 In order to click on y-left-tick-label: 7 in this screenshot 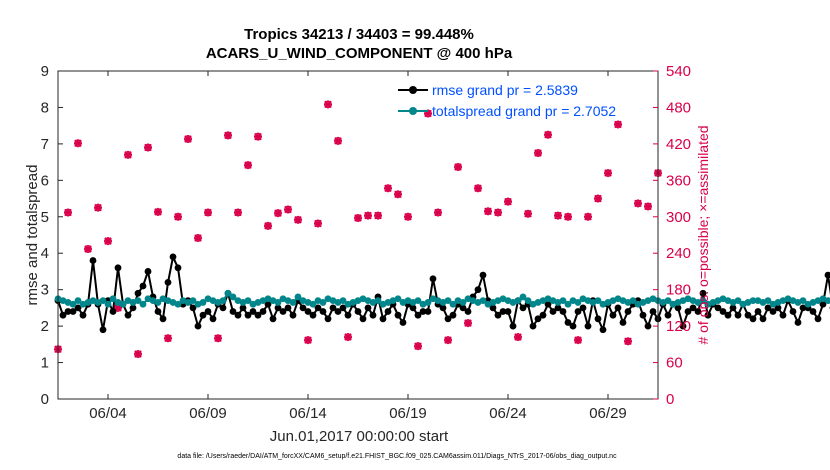, I will do `click(45, 144)`.